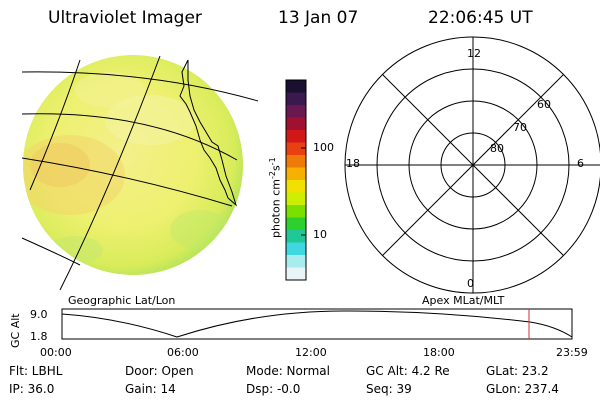 This screenshot has height=400, width=600. Describe the element at coordinates (320, 234) in the screenshot. I see `colorbar-label-10: 10` at that location.